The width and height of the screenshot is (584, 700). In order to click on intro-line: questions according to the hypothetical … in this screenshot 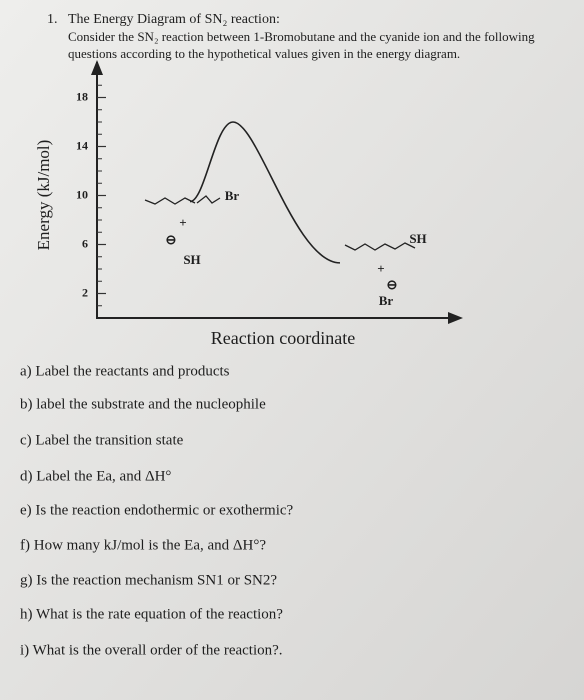, I will do `click(264, 53)`.